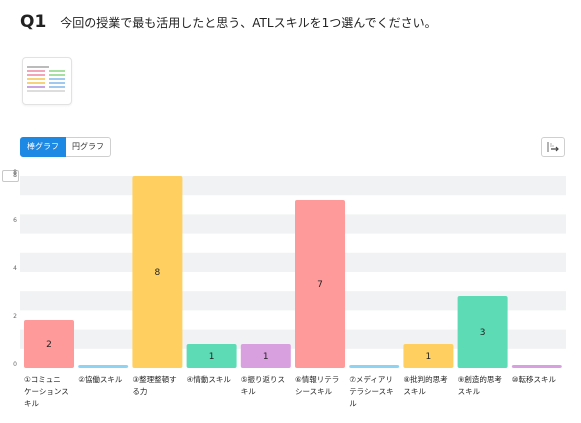 The image size is (581, 423). What do you see at coordinates (371, 391) in the screenshot?
I see `category-label: テラシースキ` at bounding box center [371, 391].